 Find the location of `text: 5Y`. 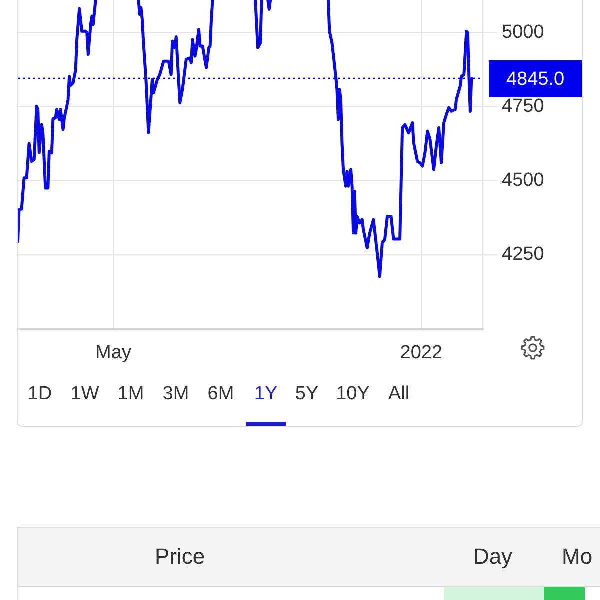

text: 5Y is located at coordinates (307, 394).